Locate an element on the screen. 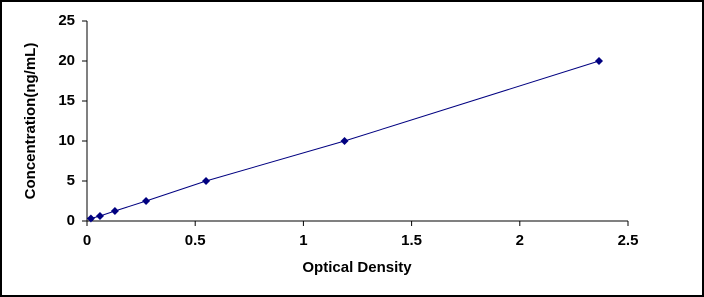  x-tick-label: 2 is located at coordinates (520, 240).